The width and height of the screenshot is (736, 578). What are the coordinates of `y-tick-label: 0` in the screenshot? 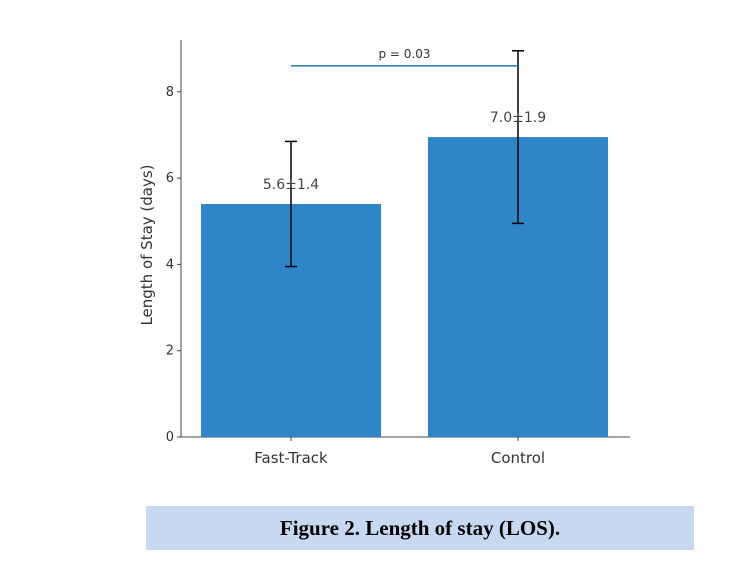 It's located at (170, 437).